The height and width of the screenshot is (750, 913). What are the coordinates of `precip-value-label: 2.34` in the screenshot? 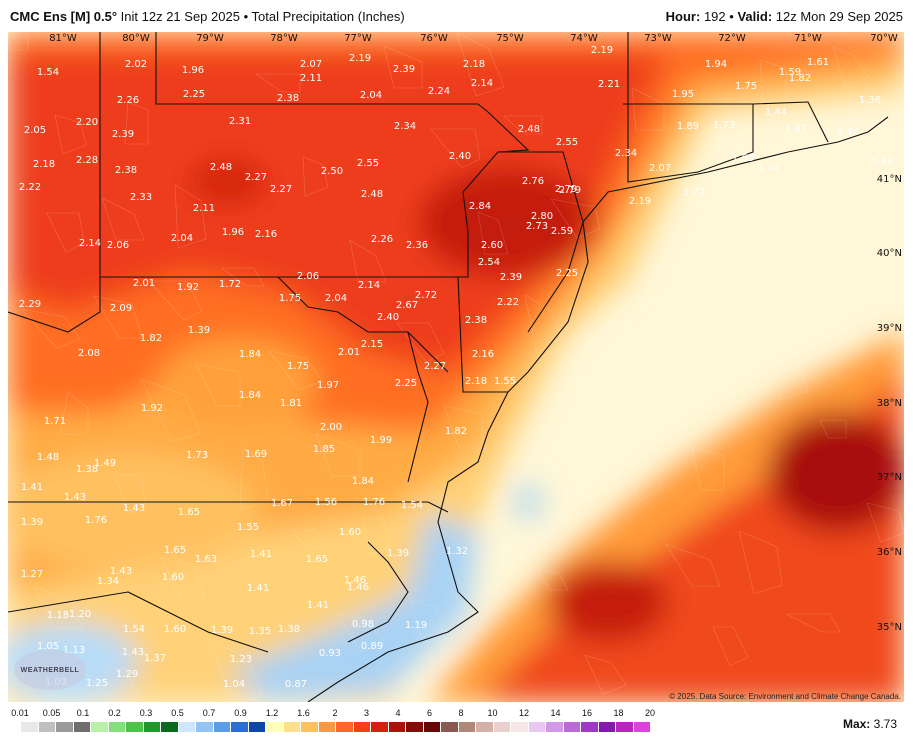 It's located at (405, 126).